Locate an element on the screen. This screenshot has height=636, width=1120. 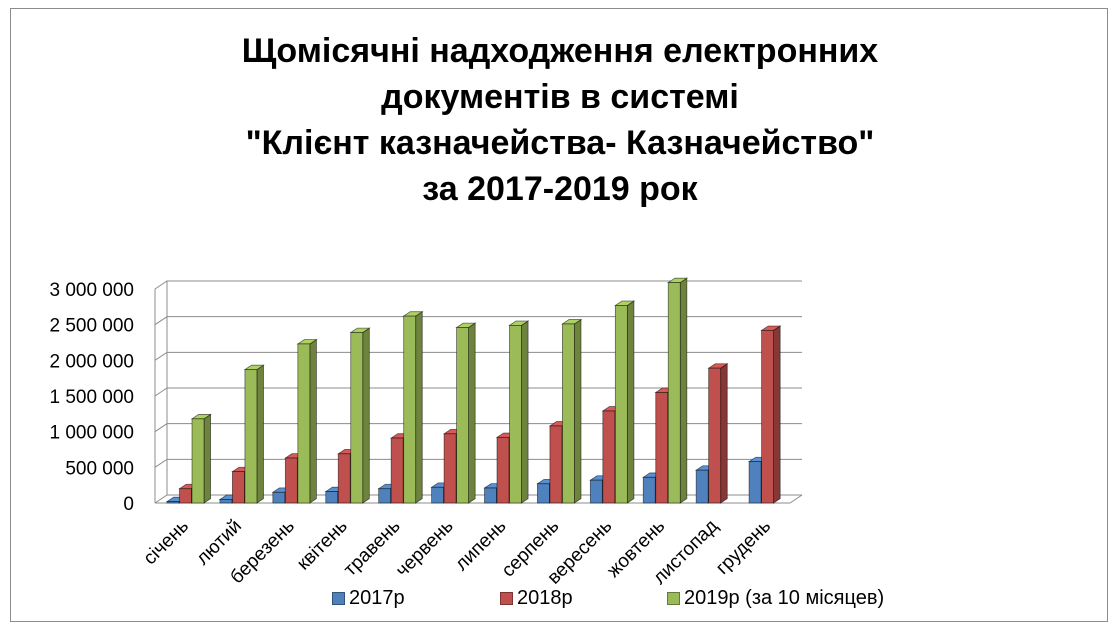
chart-title-line-3: "Клієнт казначейства- Казначейство" is located at coordinates (560, 143).